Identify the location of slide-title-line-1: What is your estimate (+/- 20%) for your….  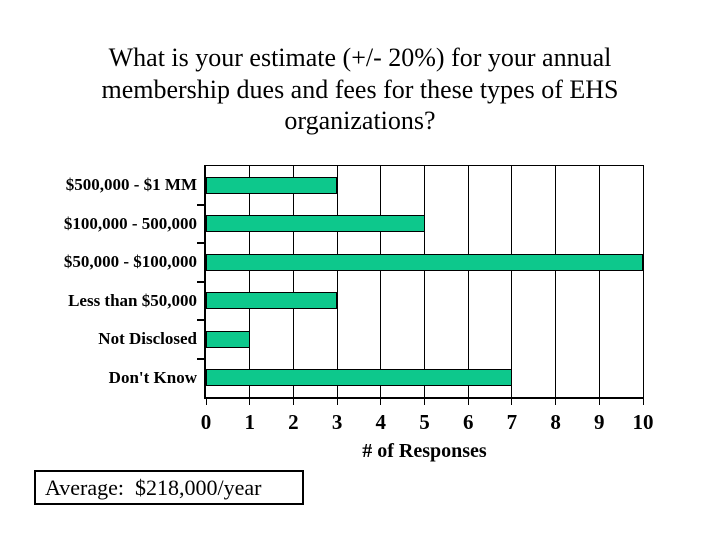
(360, 57).